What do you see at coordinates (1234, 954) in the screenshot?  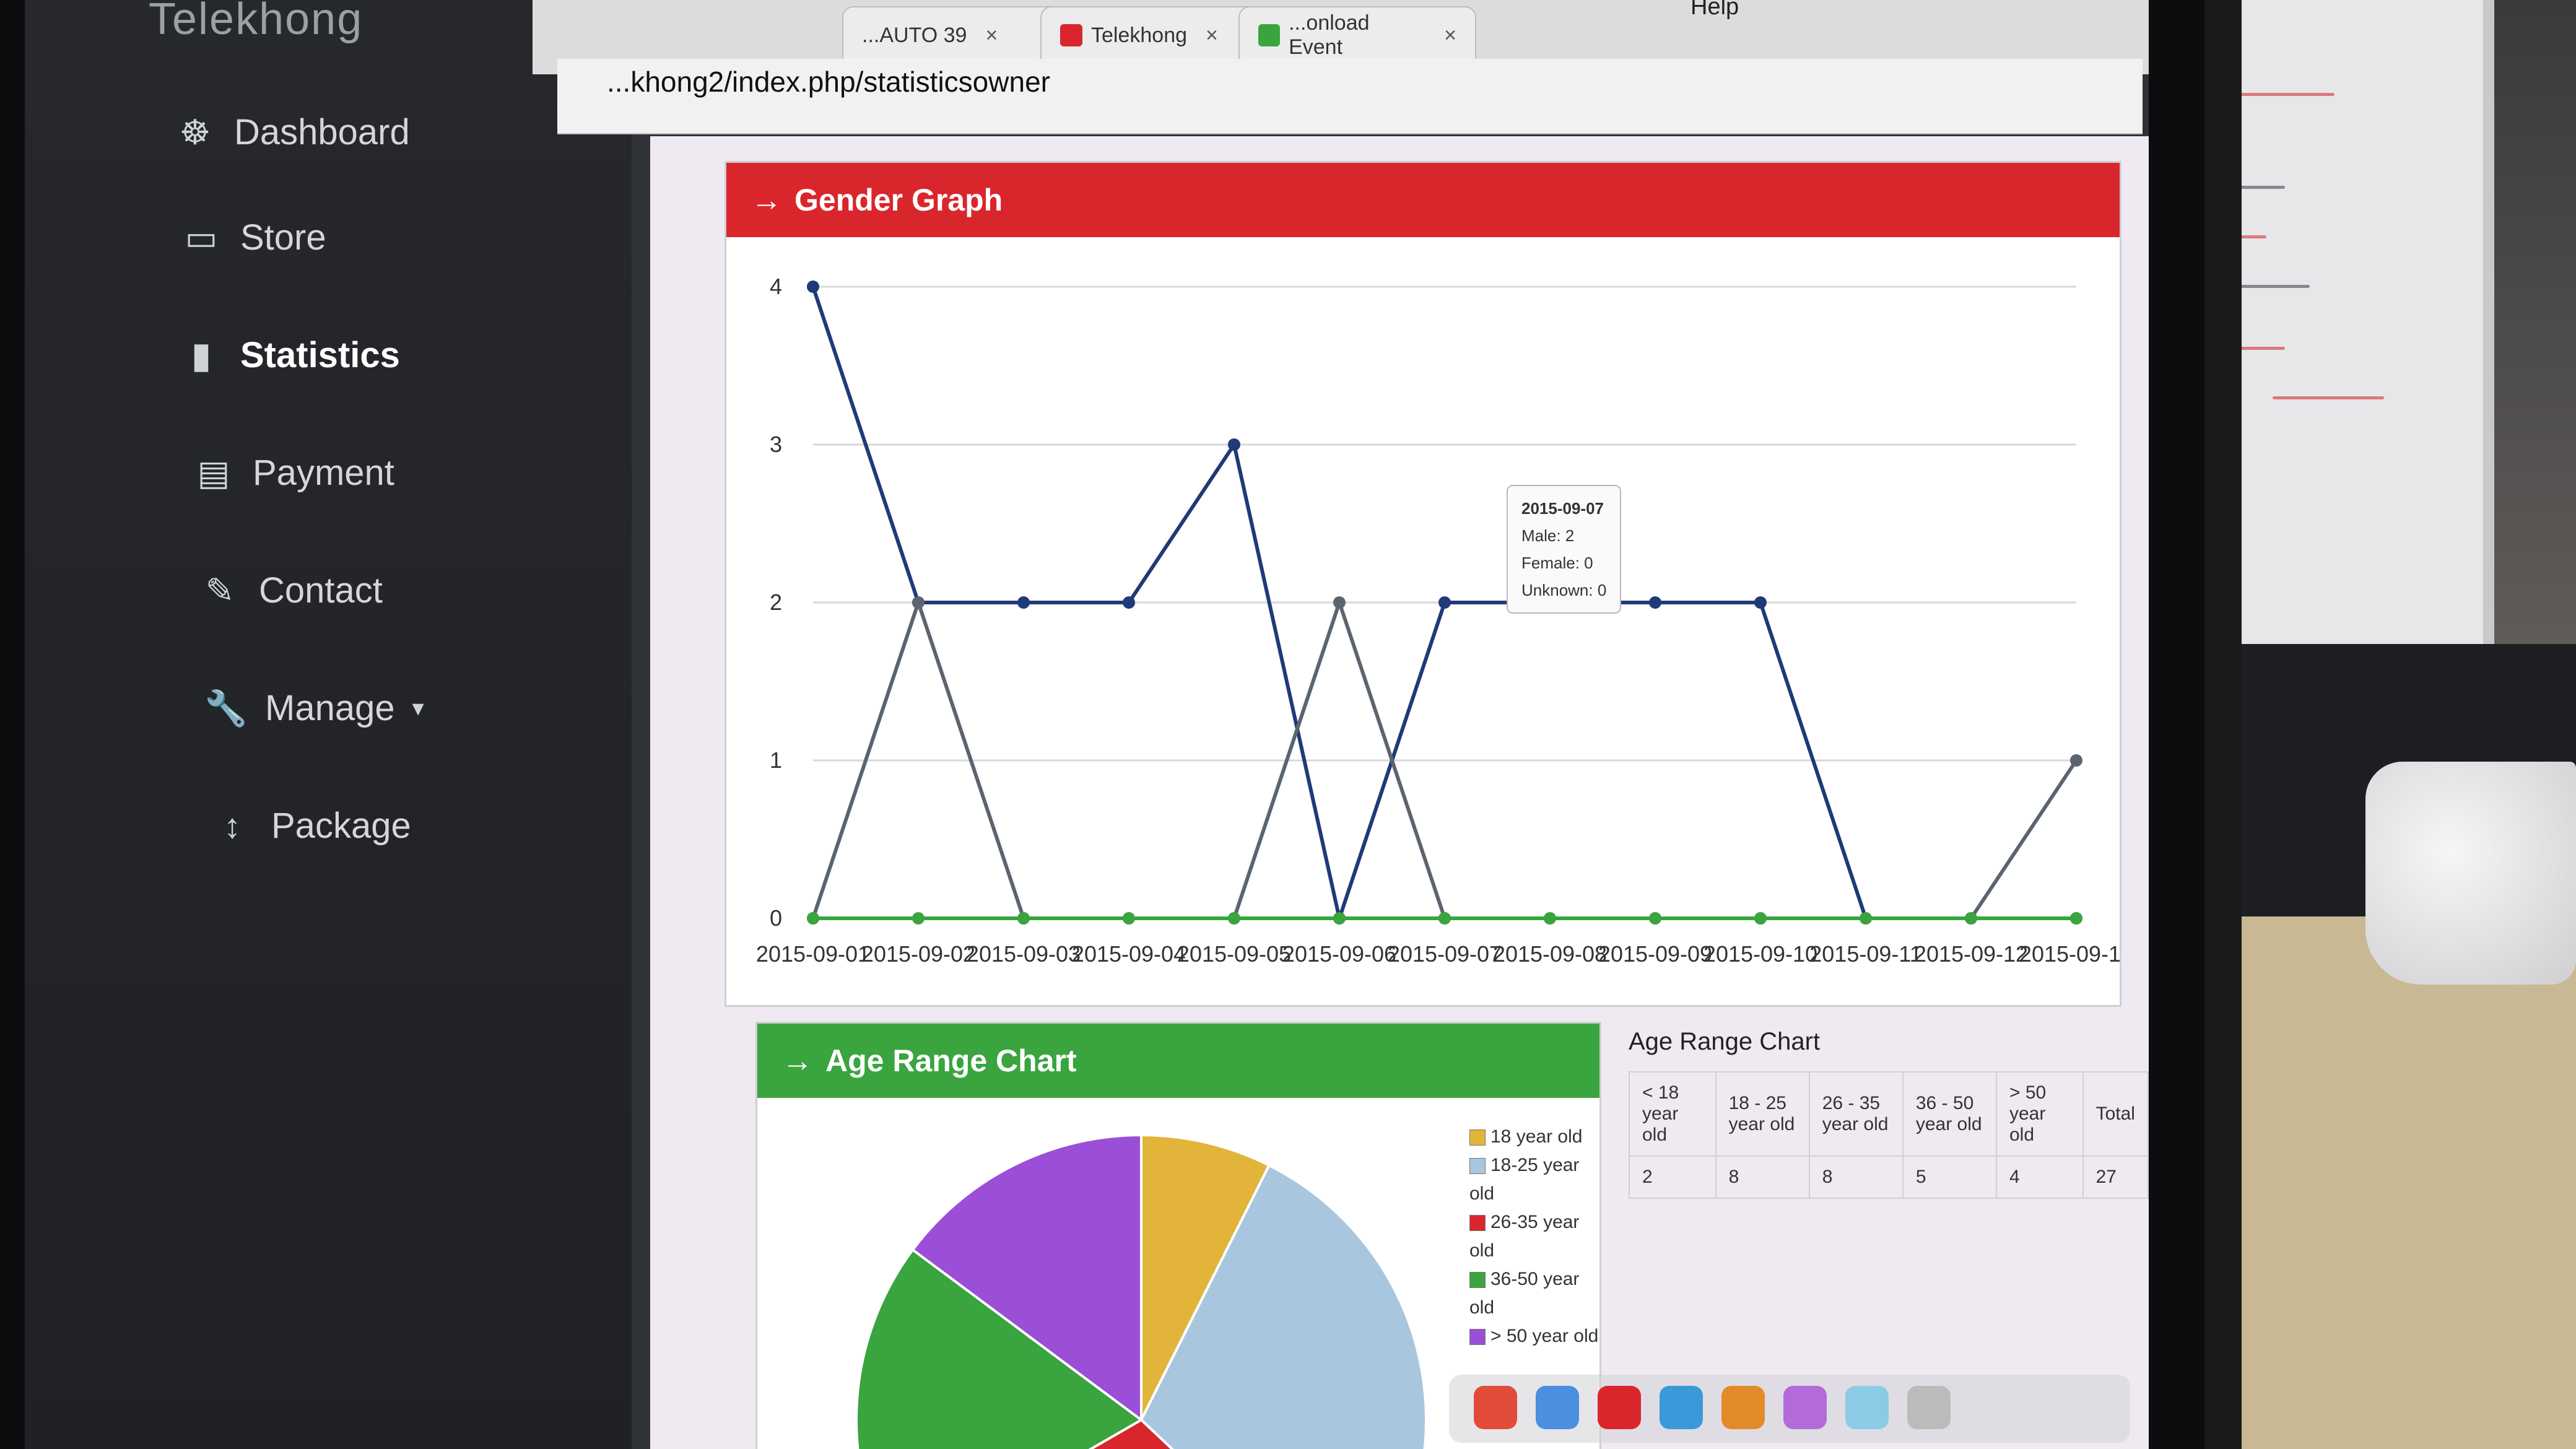 I see `x-tick-label: 2015-09-05` at bounding box center [1234, 954].